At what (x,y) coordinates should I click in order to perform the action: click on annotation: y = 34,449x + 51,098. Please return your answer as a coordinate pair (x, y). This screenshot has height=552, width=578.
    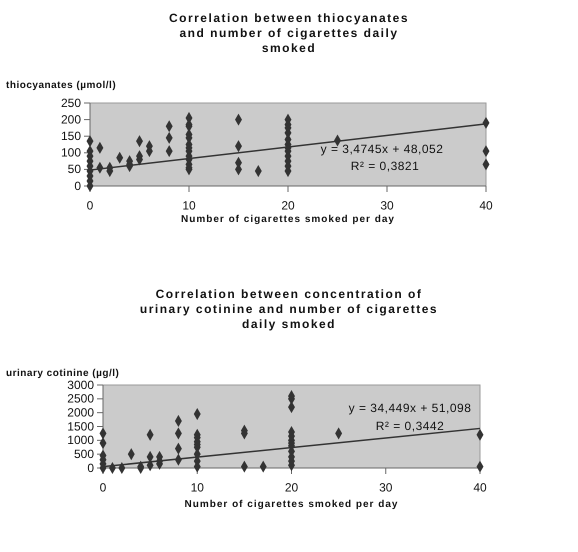
    Looking at the image, I should click on (410, 408).